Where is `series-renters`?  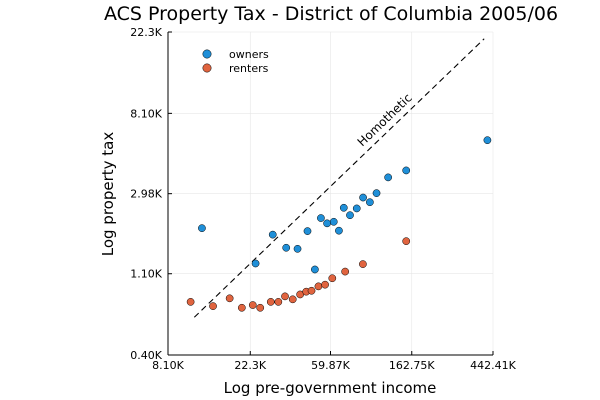 series-renters is located at coordinates (298, 274).